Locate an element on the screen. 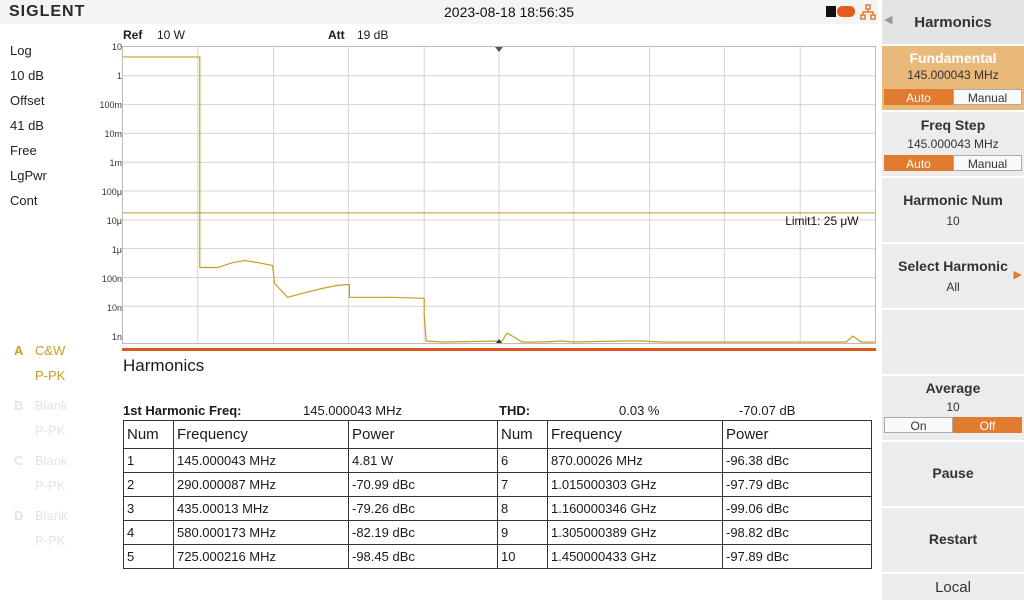  fundamental-toggle: Auto Manual is located at coordinates (953, 97).